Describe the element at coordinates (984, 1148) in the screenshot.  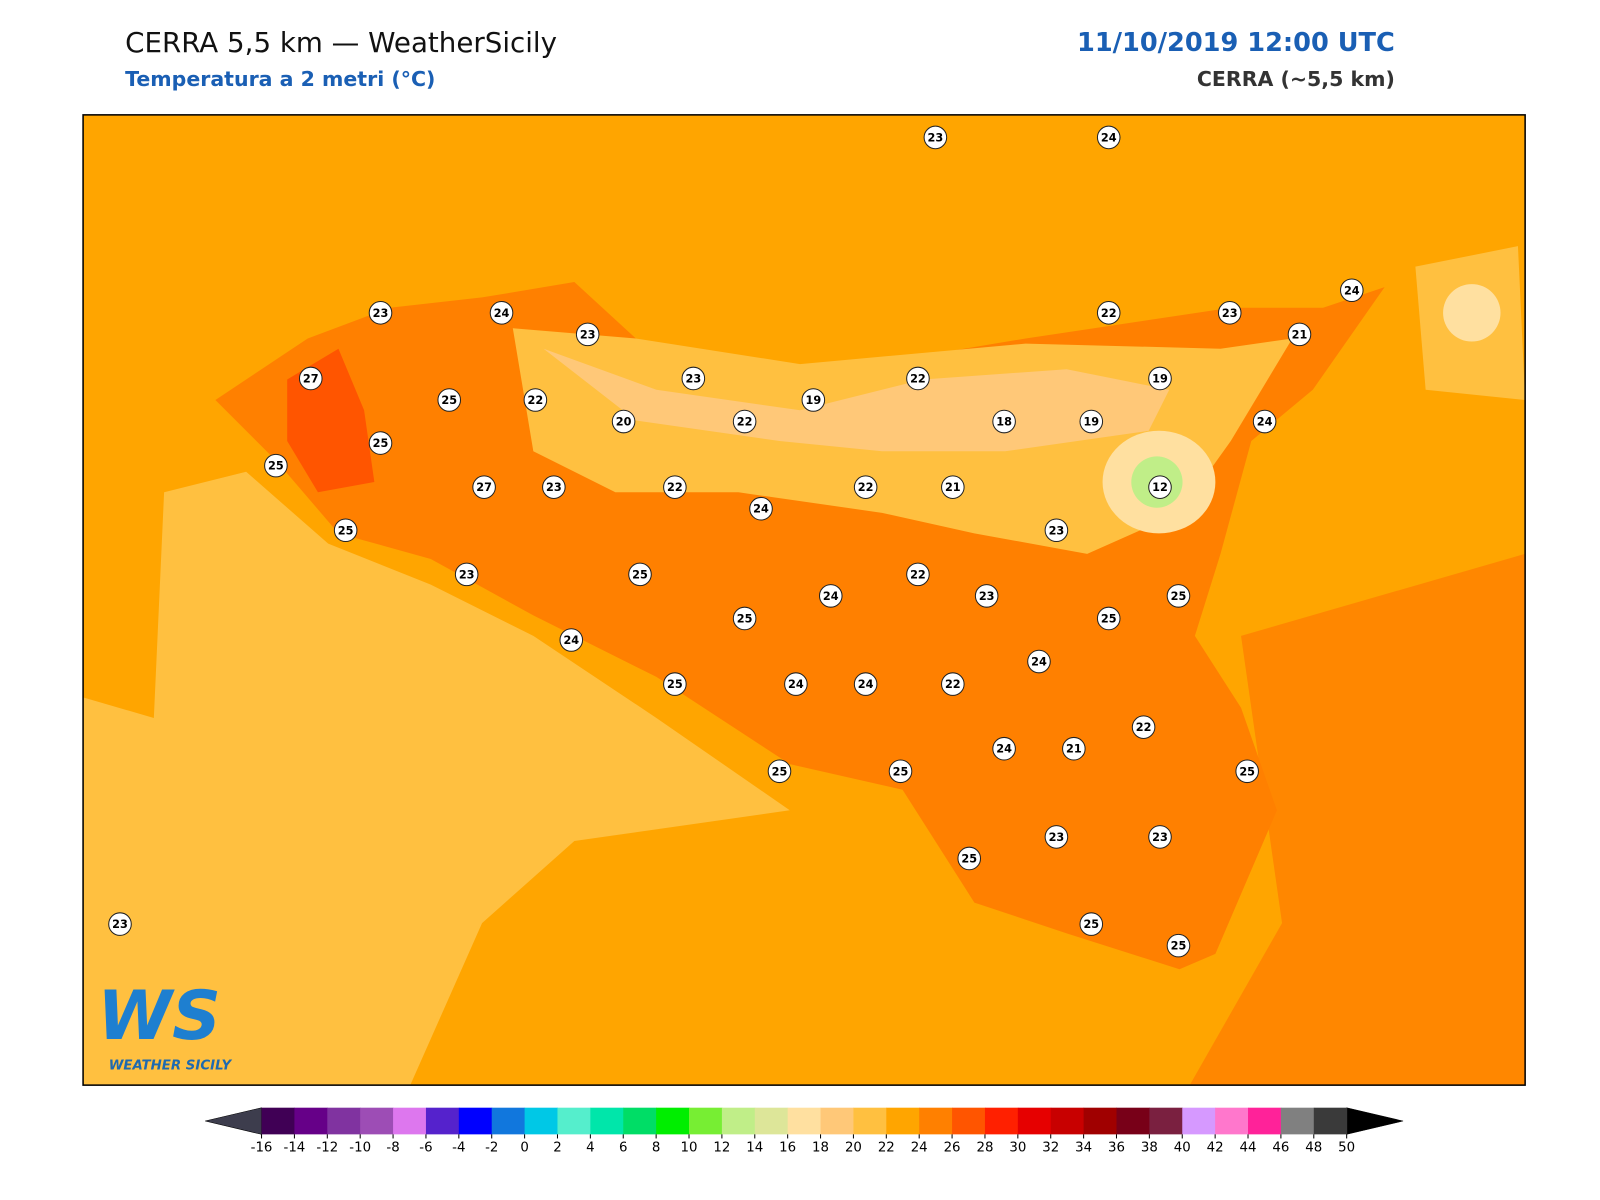
I see `colorbar-label: 28` at that location.